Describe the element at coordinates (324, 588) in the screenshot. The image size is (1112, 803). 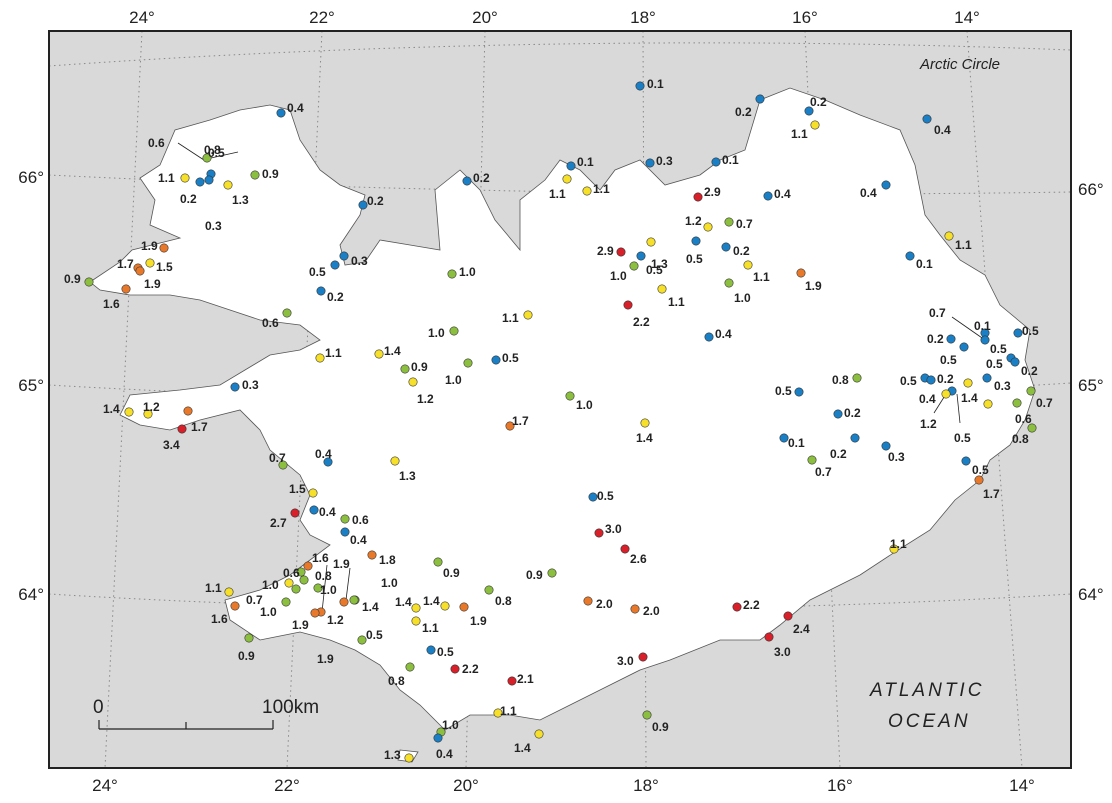
I see `leader-line` at that location.